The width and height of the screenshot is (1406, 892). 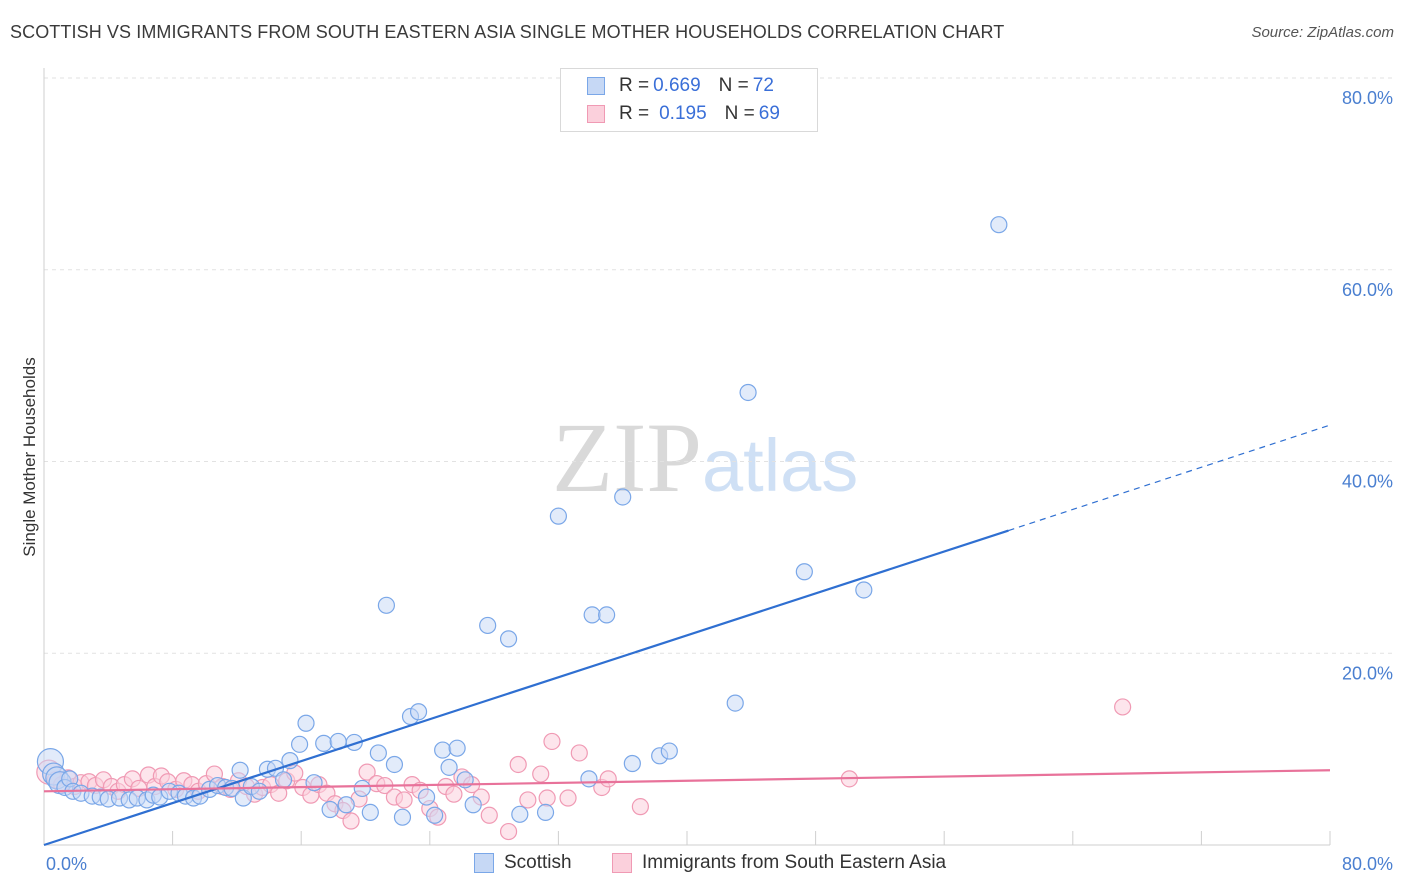 I want to click on y-axis-label: Single Mother Households, so click(x=29, y=456).